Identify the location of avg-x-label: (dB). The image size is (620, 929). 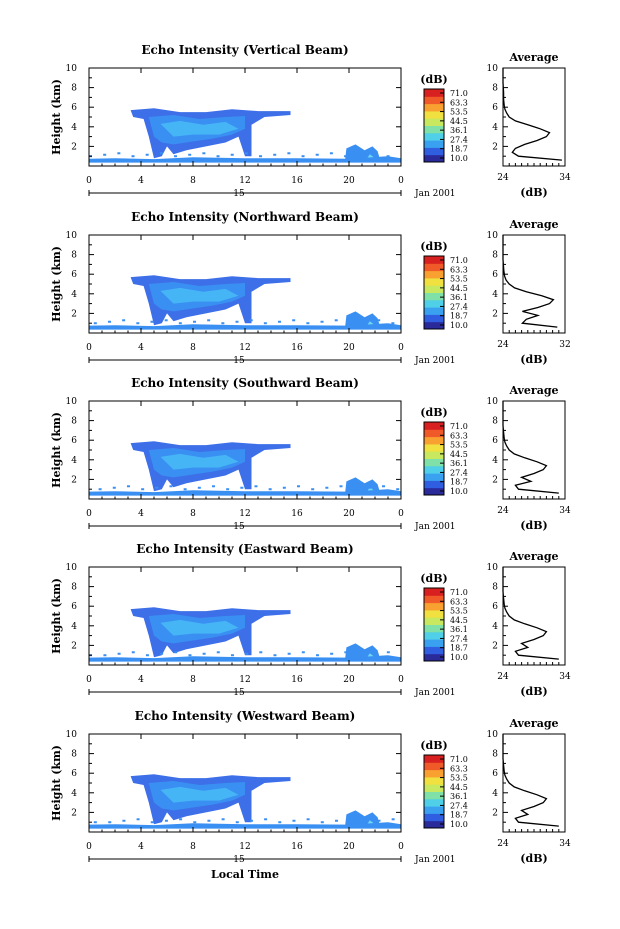
(533, 192).